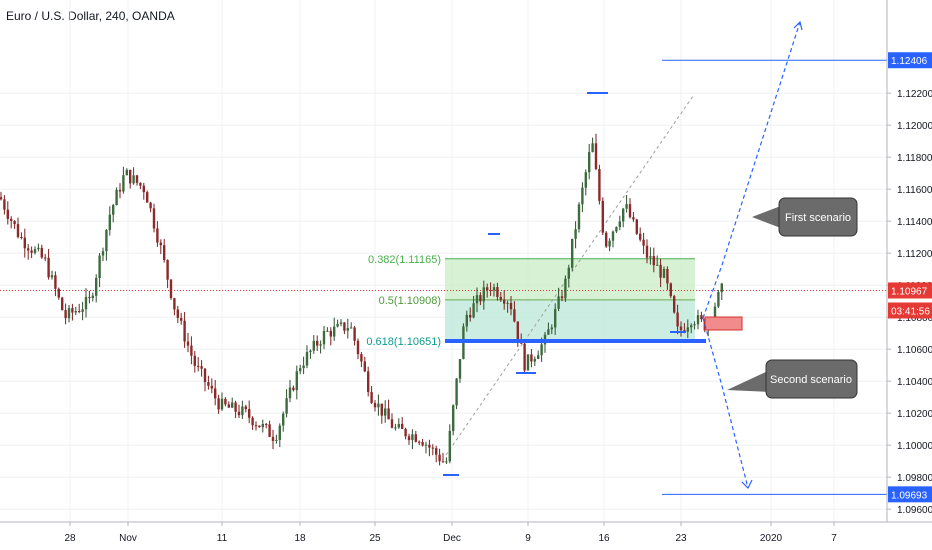  What do you see at coordinates (914, 446) in the screenshot?
I see `y-tick-label: 1.10000` at bounding box center [914, 446].